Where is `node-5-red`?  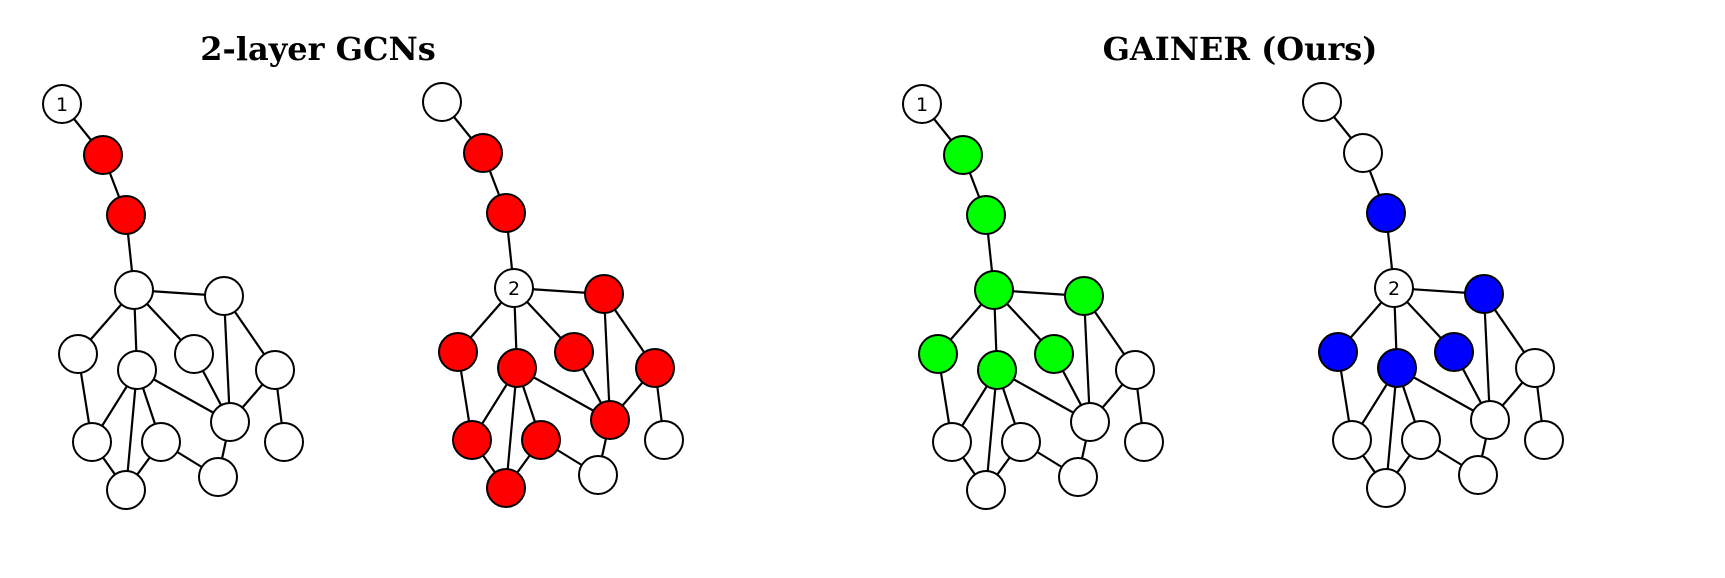 node-5-red is located at coordinates (458, 352).